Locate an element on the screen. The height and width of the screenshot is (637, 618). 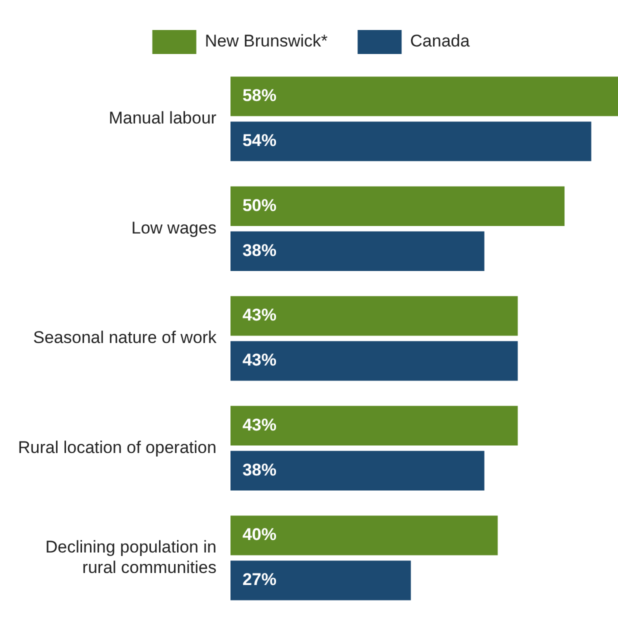
y-tick-label: Seasonal nature of work is located at coordinates (125, 338).